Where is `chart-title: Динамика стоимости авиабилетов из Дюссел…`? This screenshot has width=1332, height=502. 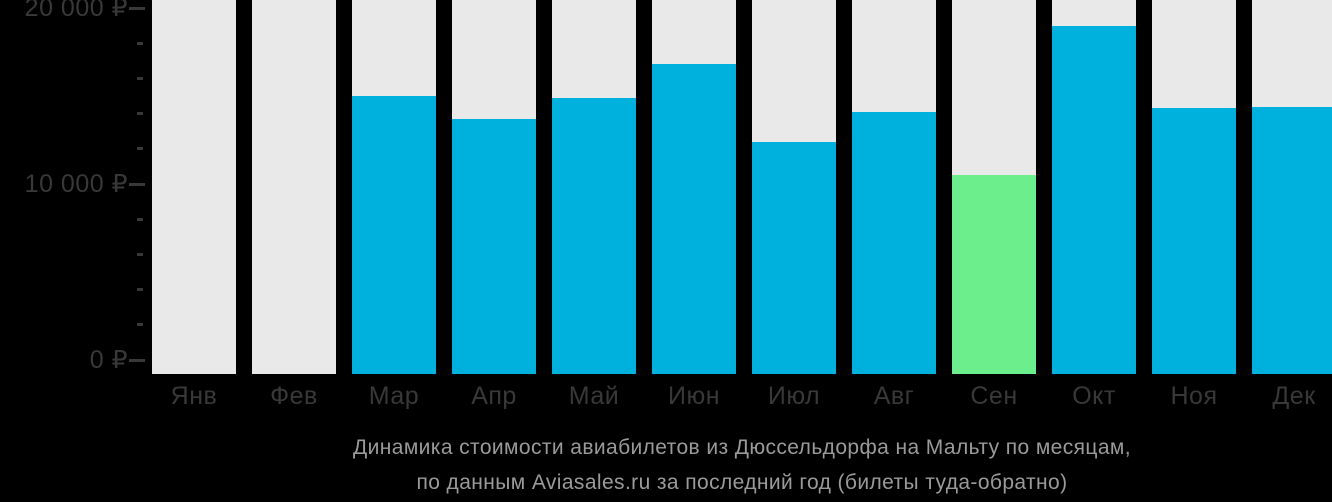
chart-title: Динамика стоимости авиабилетов из Дюссел… is located at coordinates (742, 465).